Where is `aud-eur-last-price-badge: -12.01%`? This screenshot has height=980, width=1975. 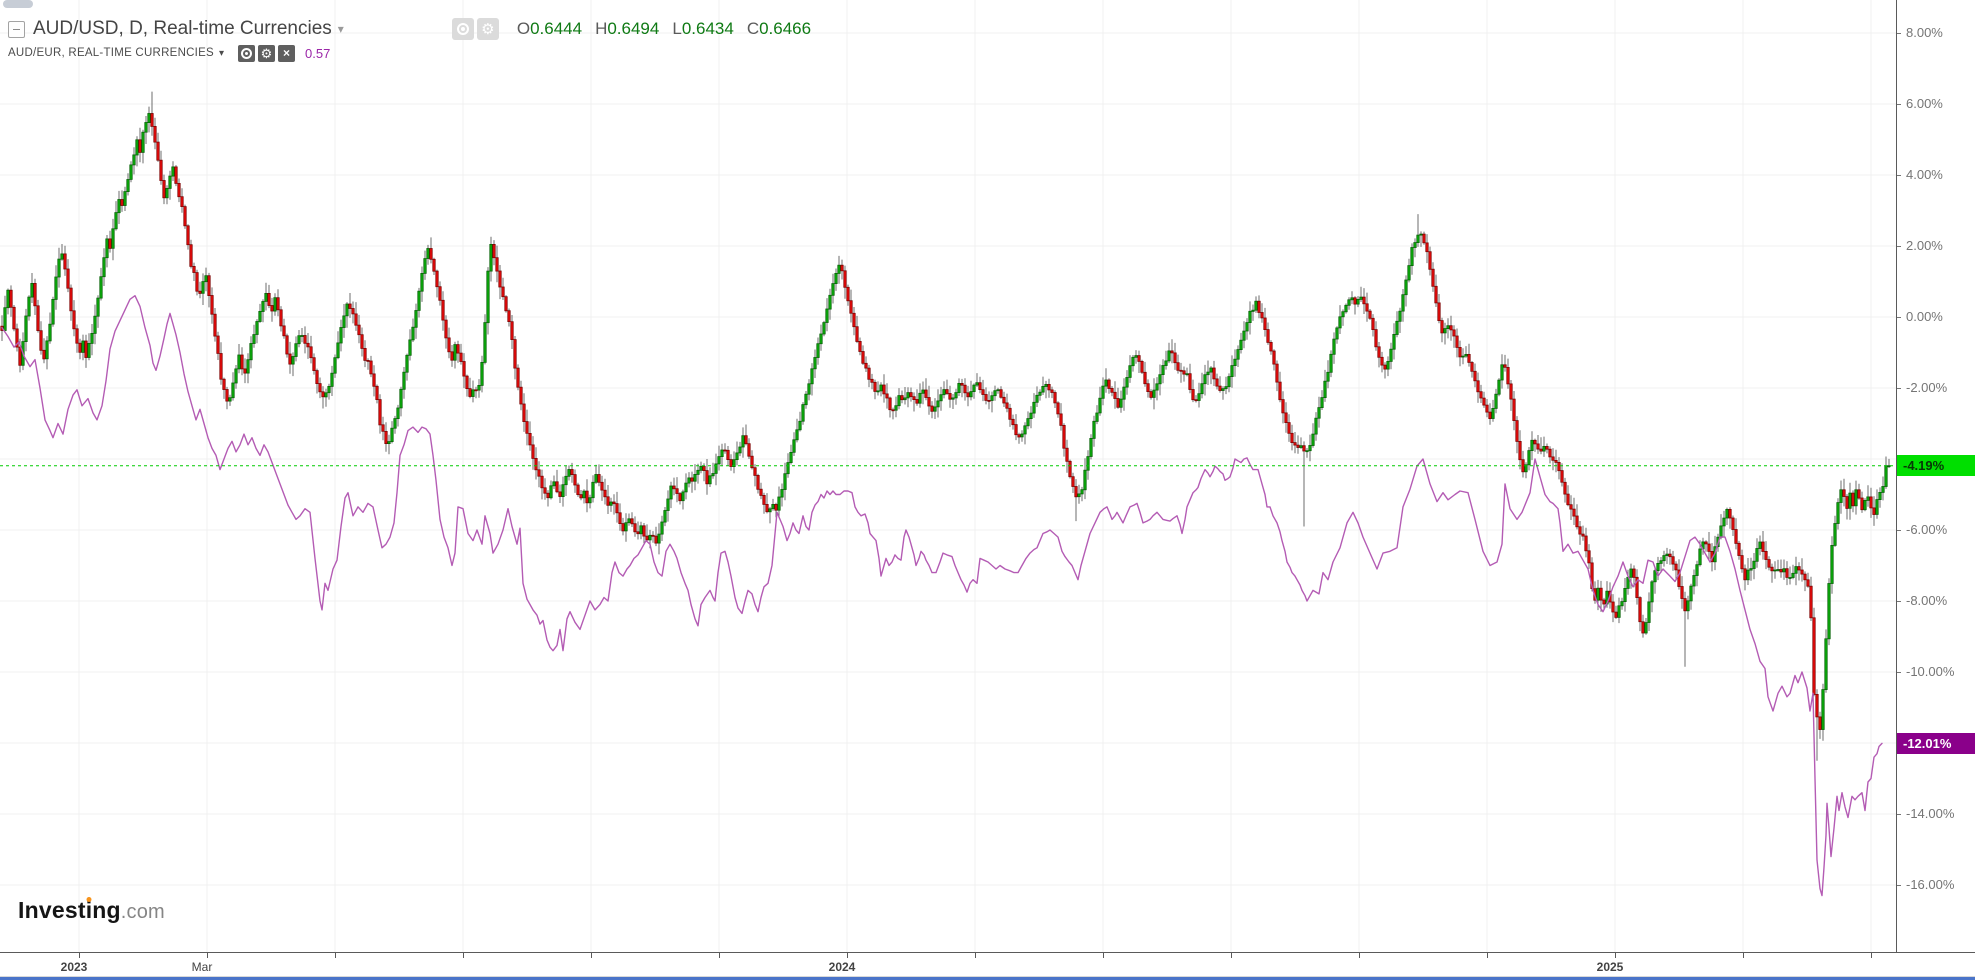
aud-eur-last-price-badge: -12.01% is located at coordinates (1936, 743).